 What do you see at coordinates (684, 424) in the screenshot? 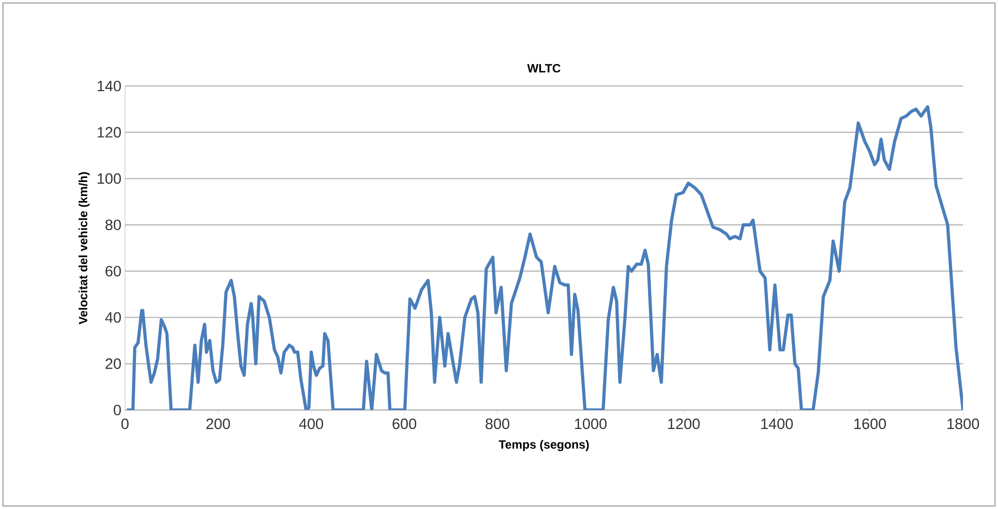
I see `x-tick-label: 1200` at bounding box center [684, 424].